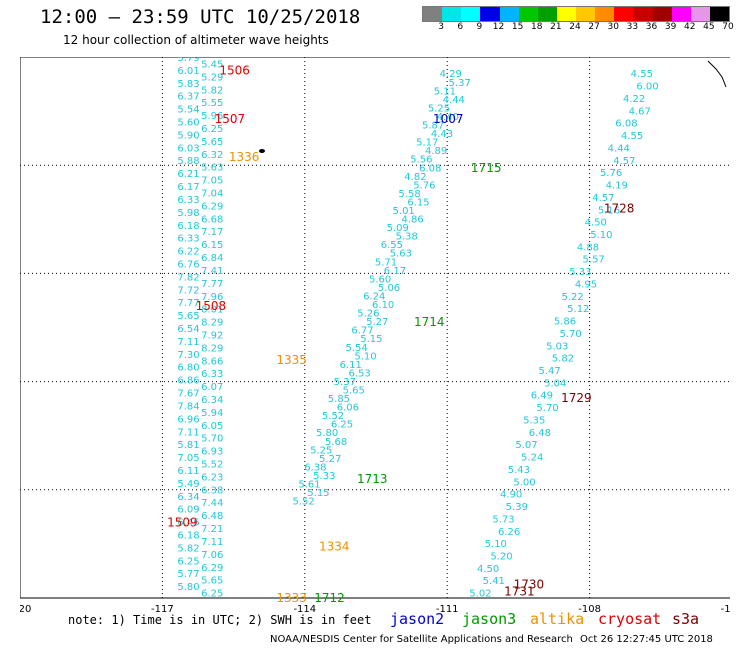 The width and height of the screenshot is (740, 650). Describe the element at coordinates (489, 619) in the screenshot. I see `satellite-name: jason3` at that location.